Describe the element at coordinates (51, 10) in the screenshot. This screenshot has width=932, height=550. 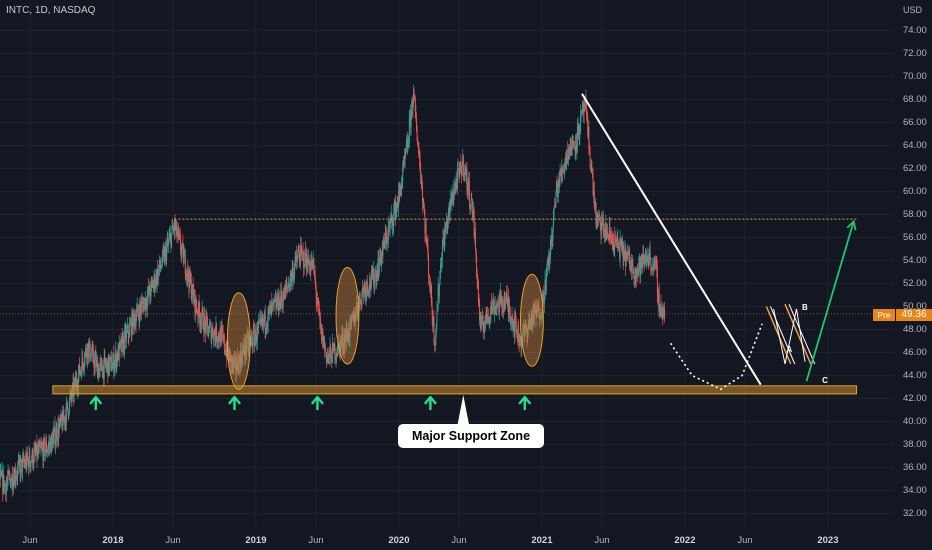
I see `symbol-title: INTC, 1D, NASDAQ` at that location.